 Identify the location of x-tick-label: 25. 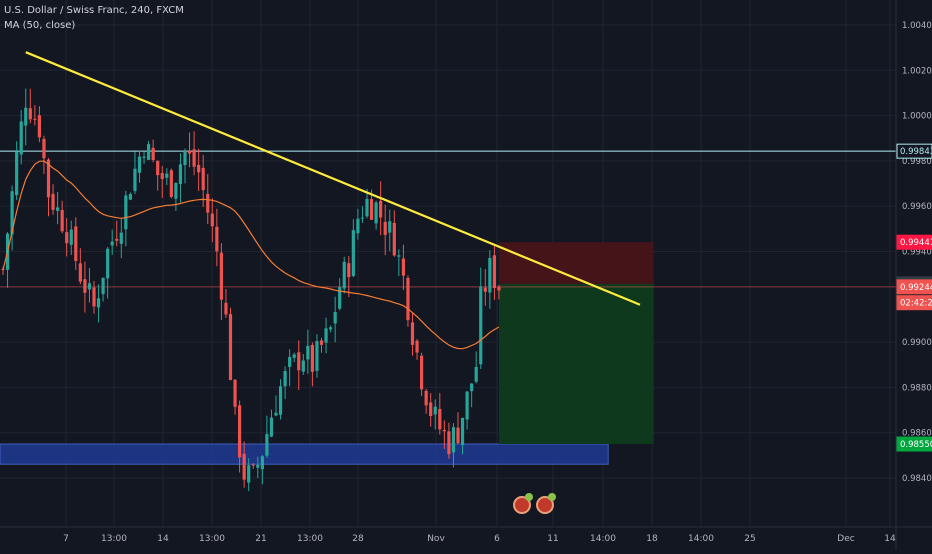
(749, 539).